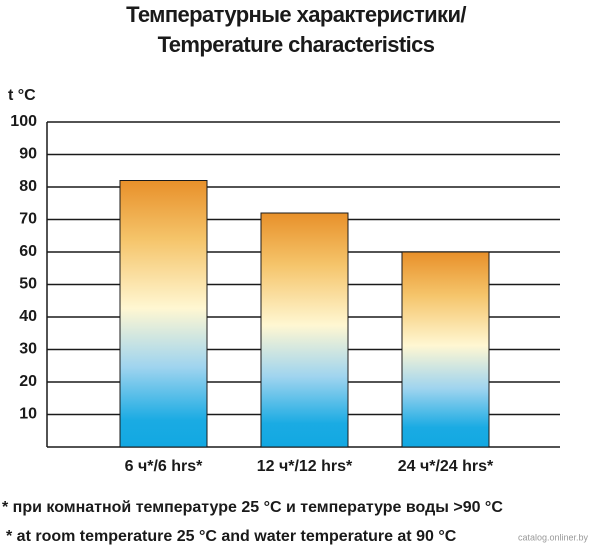 The width and height of the screenshot is (592, 550). What do you see at coordinates (305, 466) in the screenshot?
I see `x-tick-label: 12 ч*/12 hrs*` at bounding box center [305, 466].